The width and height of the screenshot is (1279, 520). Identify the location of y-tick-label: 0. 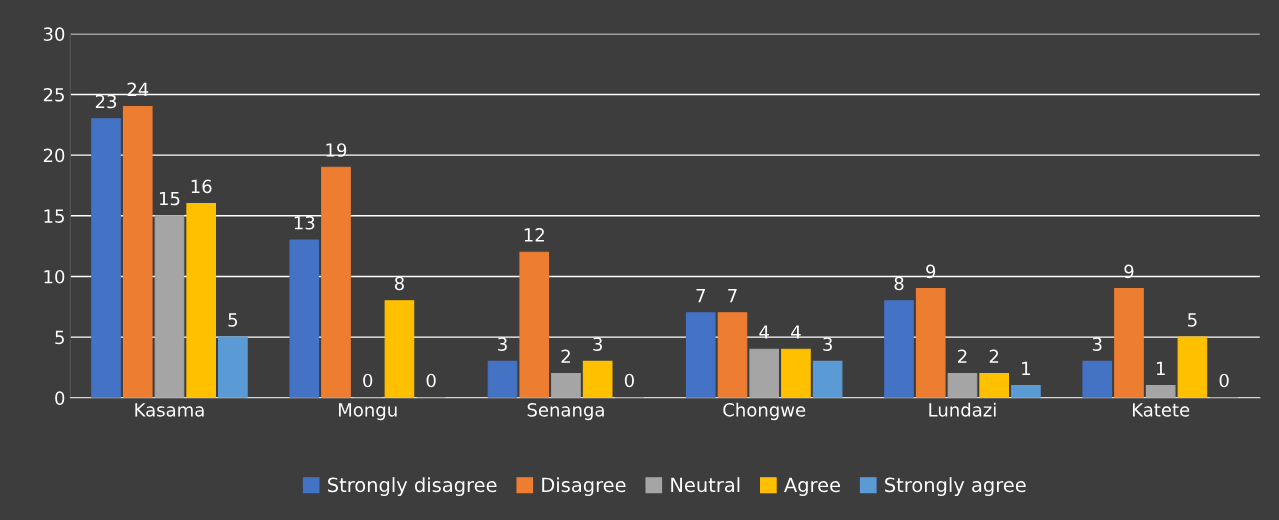
(60, 398).